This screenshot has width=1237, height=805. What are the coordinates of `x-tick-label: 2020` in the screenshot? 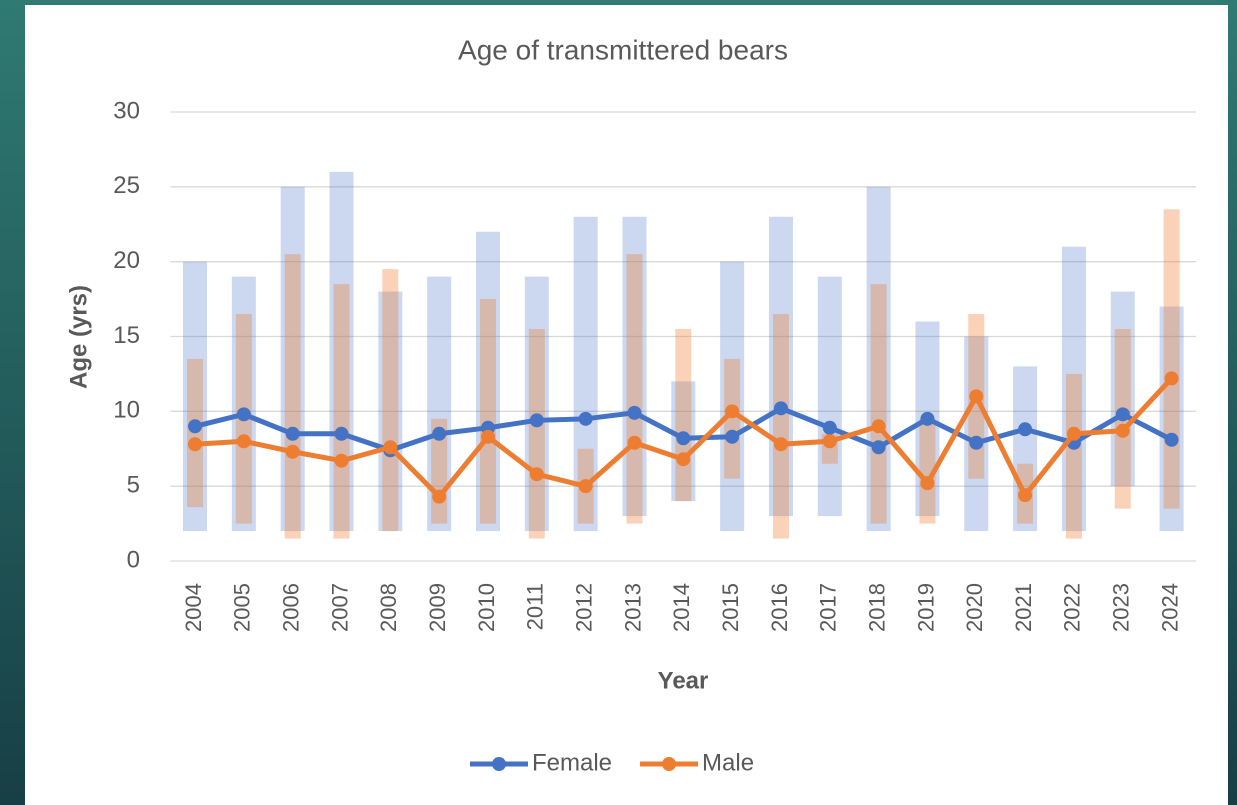 It's located at (974, 607).